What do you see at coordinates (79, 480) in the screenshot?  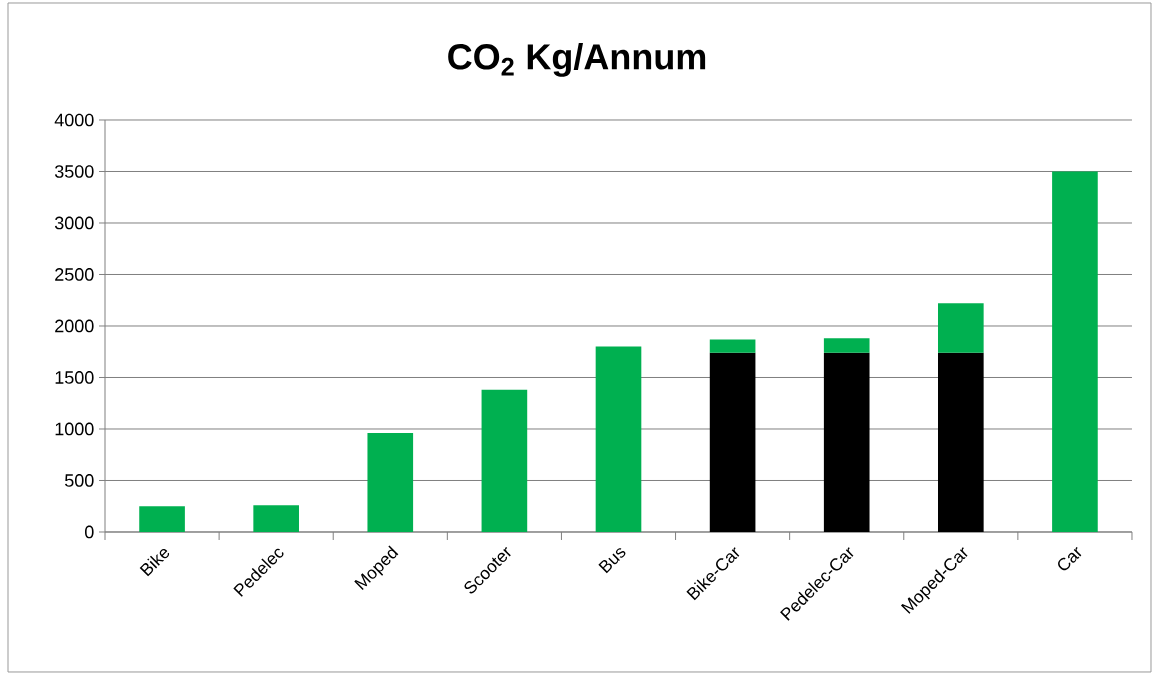 I see `y-tick-label: 500` at bounding box center [79, 480].